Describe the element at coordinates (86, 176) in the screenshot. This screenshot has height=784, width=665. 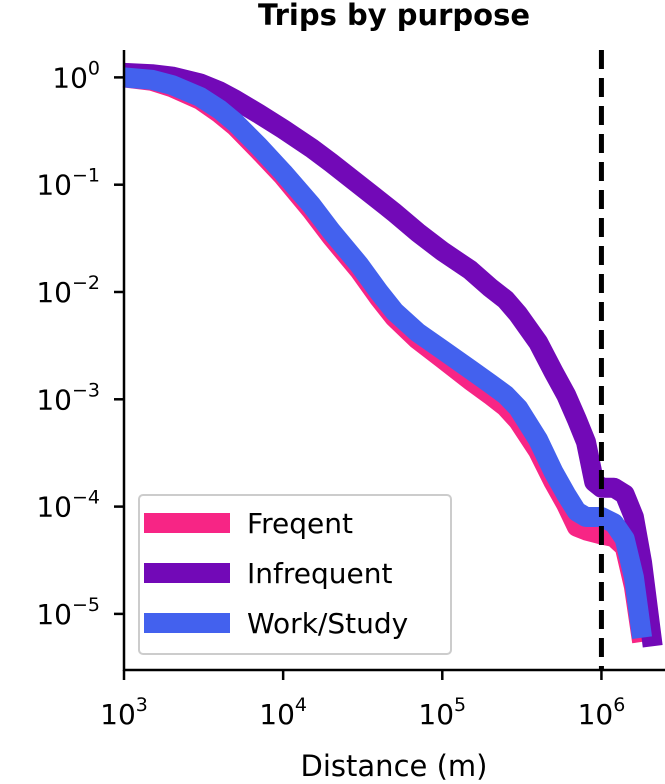
I see `y-tick-exponent: −1` at that location.